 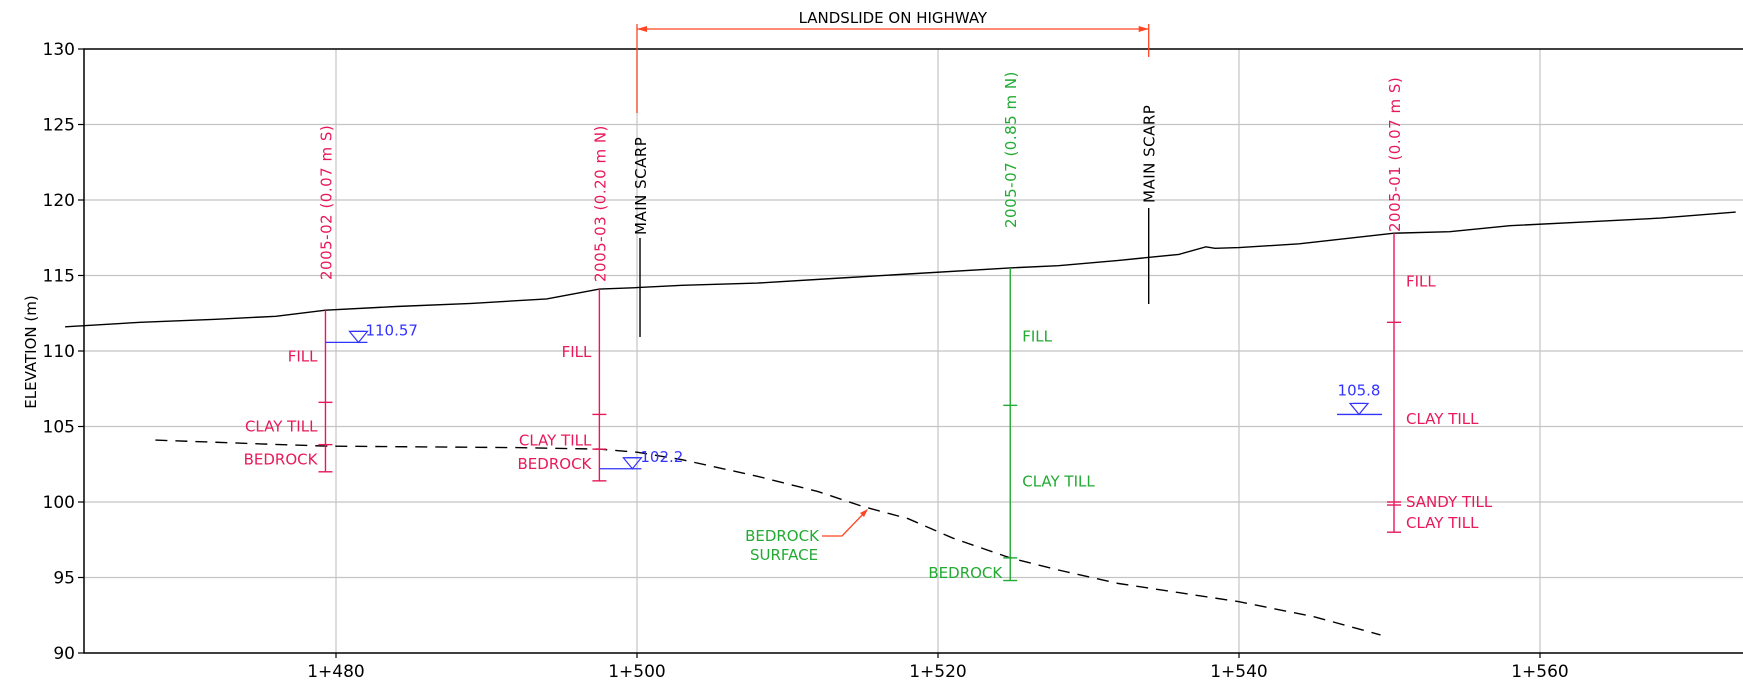 I want to click on y-tick-label: 120, so click(x=59, y=201).